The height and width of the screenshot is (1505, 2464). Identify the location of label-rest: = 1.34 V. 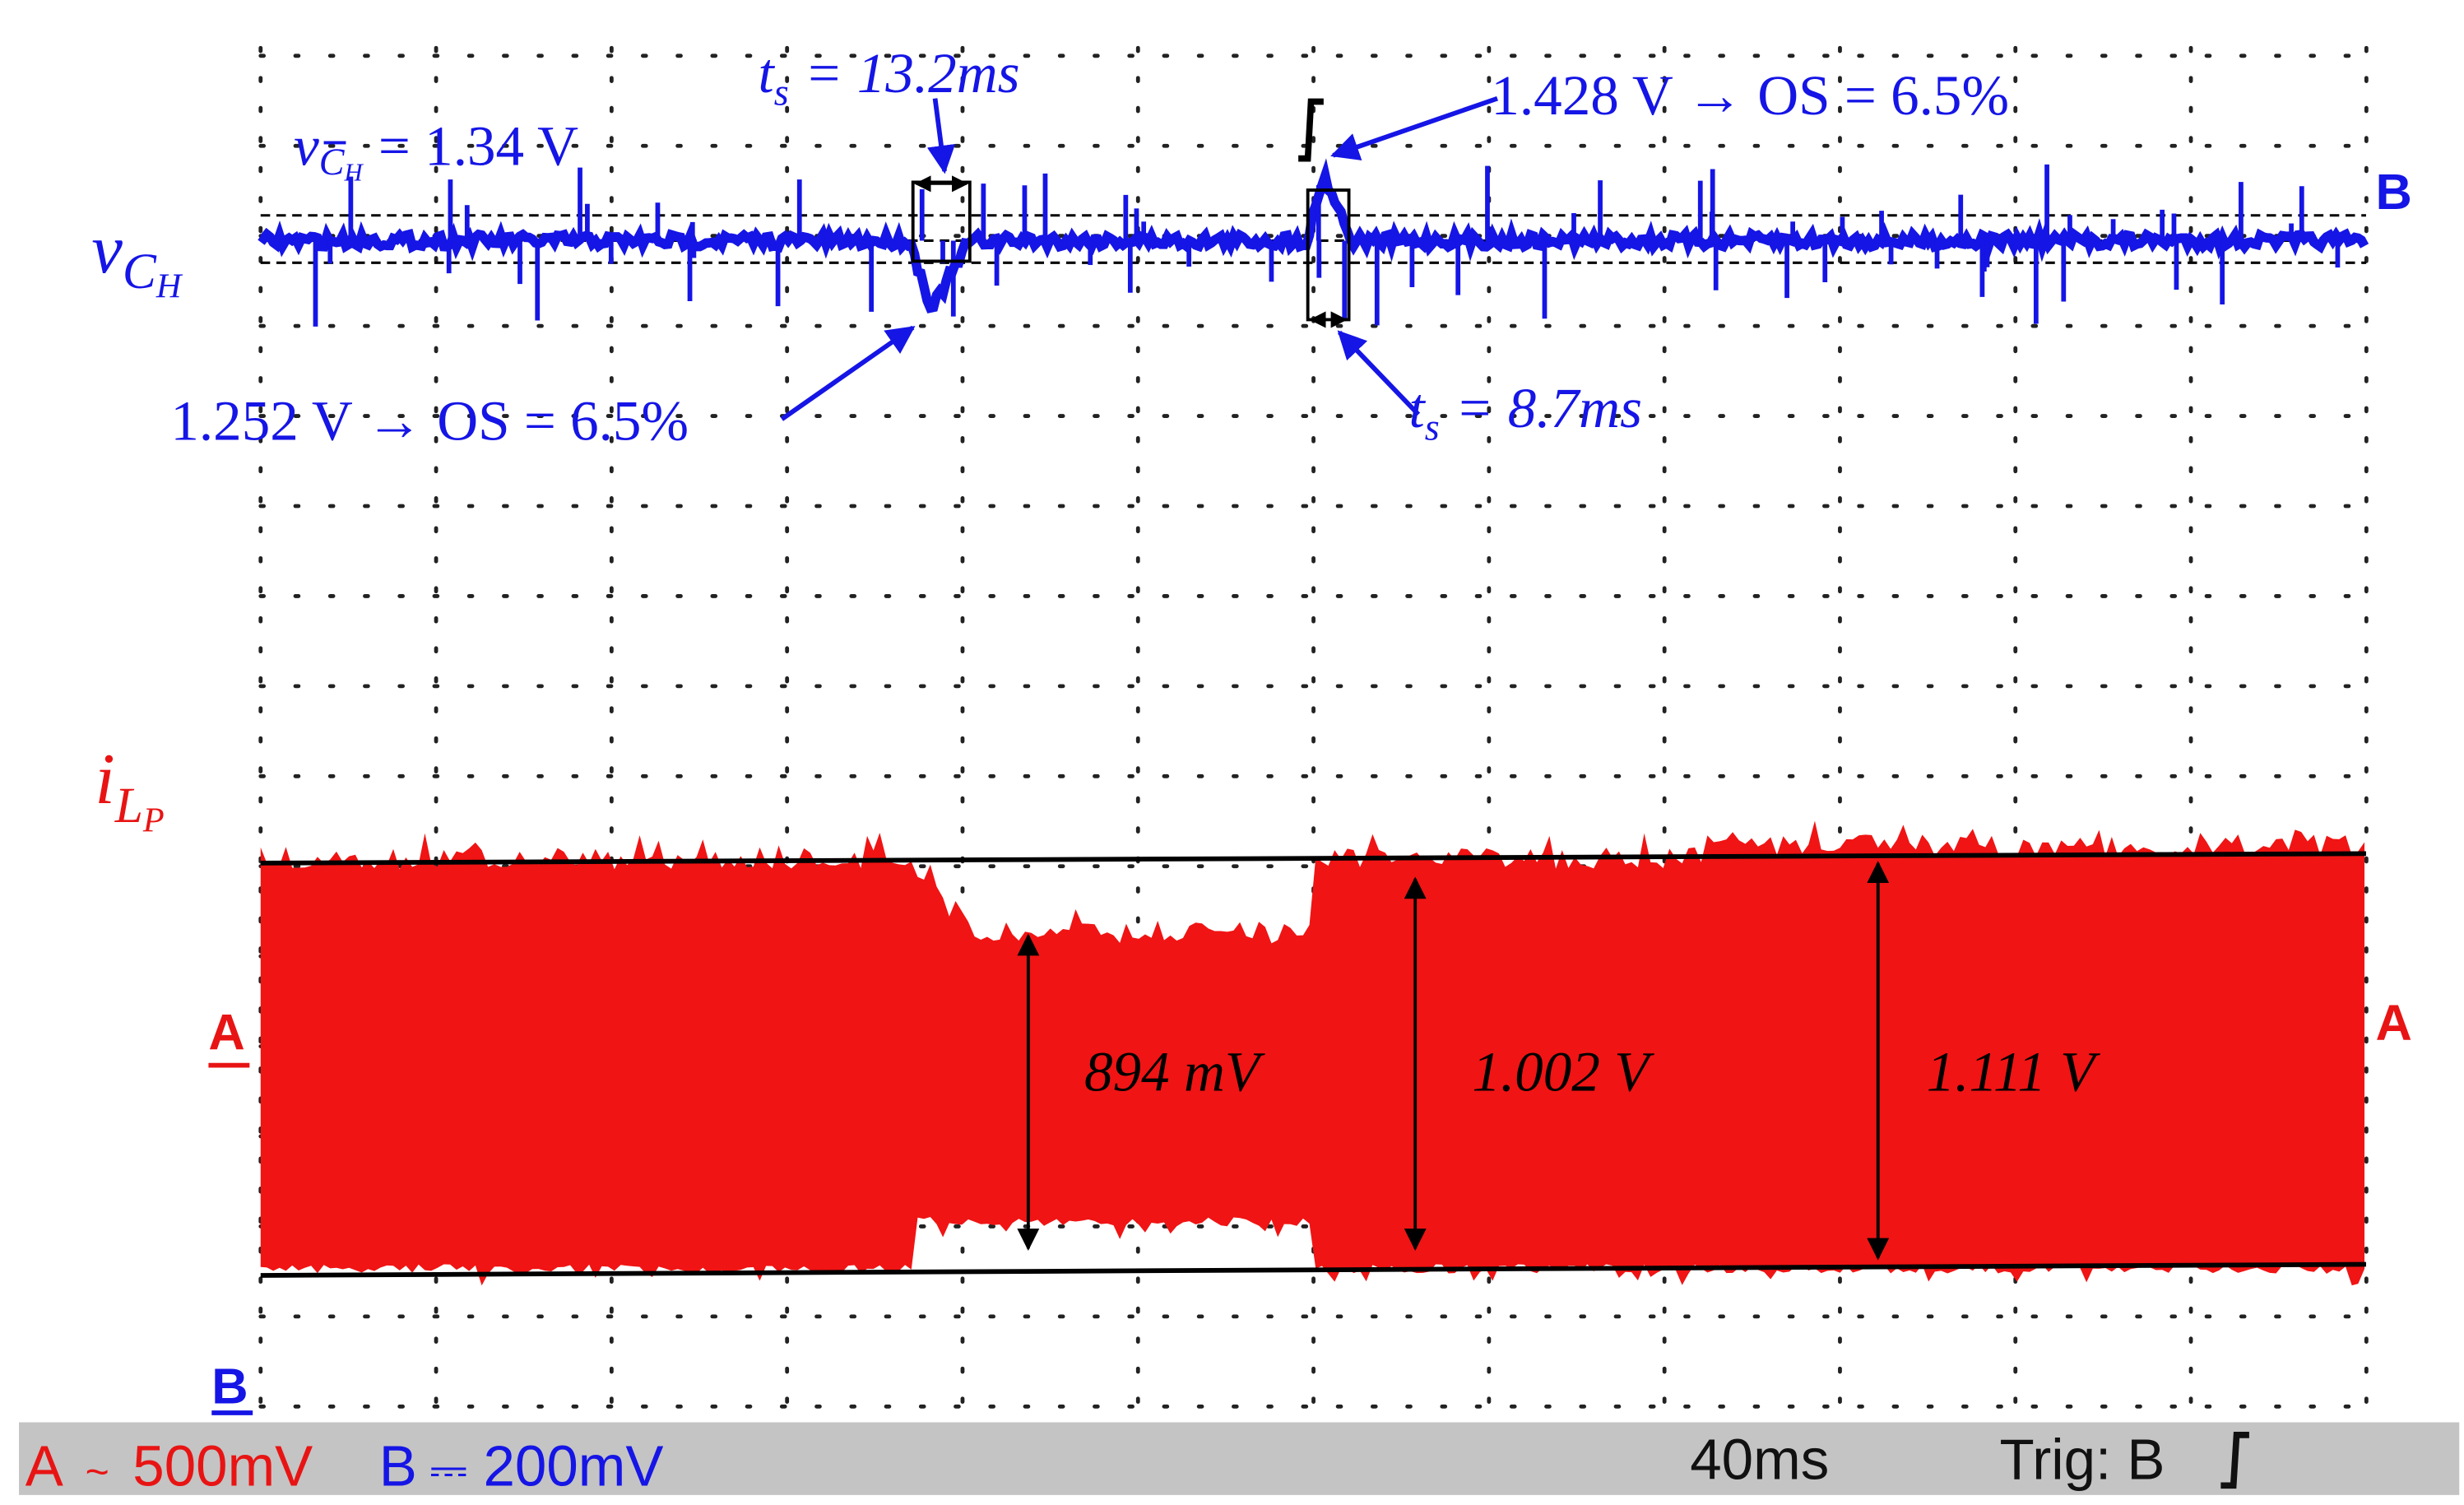
(478, 145).